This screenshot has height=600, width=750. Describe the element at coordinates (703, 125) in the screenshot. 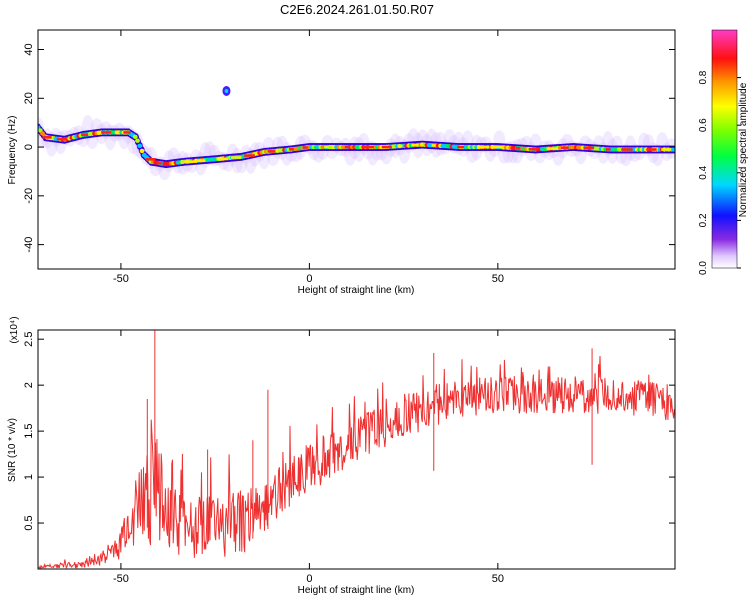

I see `colorbar-tick-label: 0.6` at that location.